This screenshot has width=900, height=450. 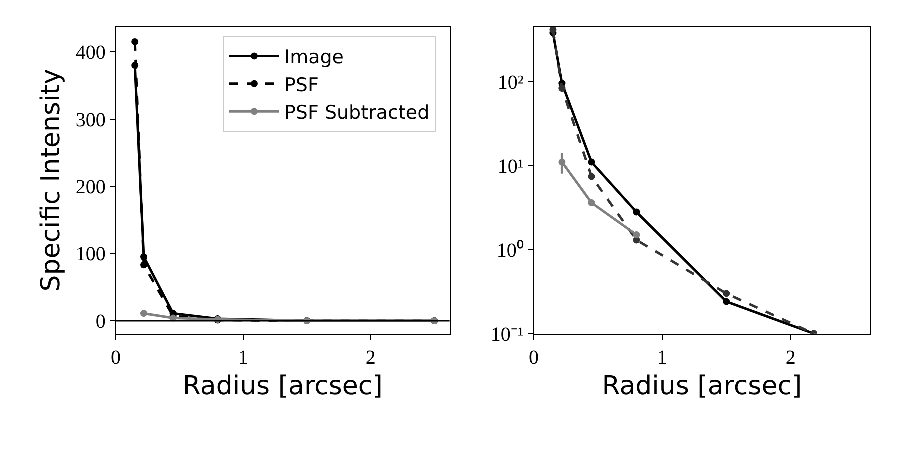 What do you see at coordinates (507, 335) in the screenshot?
I see `y-tick-label: 10⁻¹` at bounding box center [507, 335].